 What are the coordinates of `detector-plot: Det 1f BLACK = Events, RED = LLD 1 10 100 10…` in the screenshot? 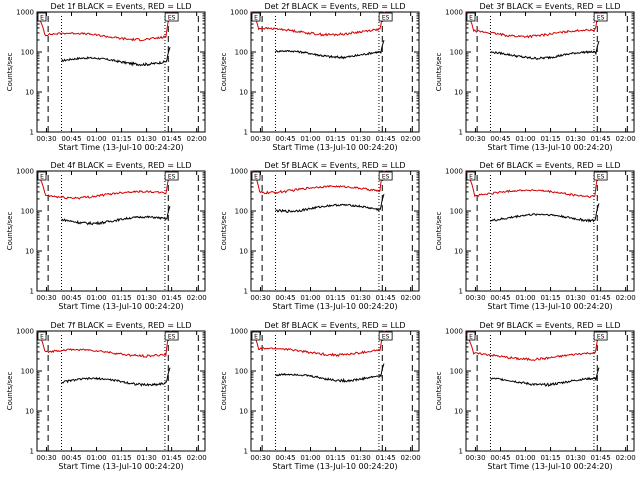 It's located at (106, 77).